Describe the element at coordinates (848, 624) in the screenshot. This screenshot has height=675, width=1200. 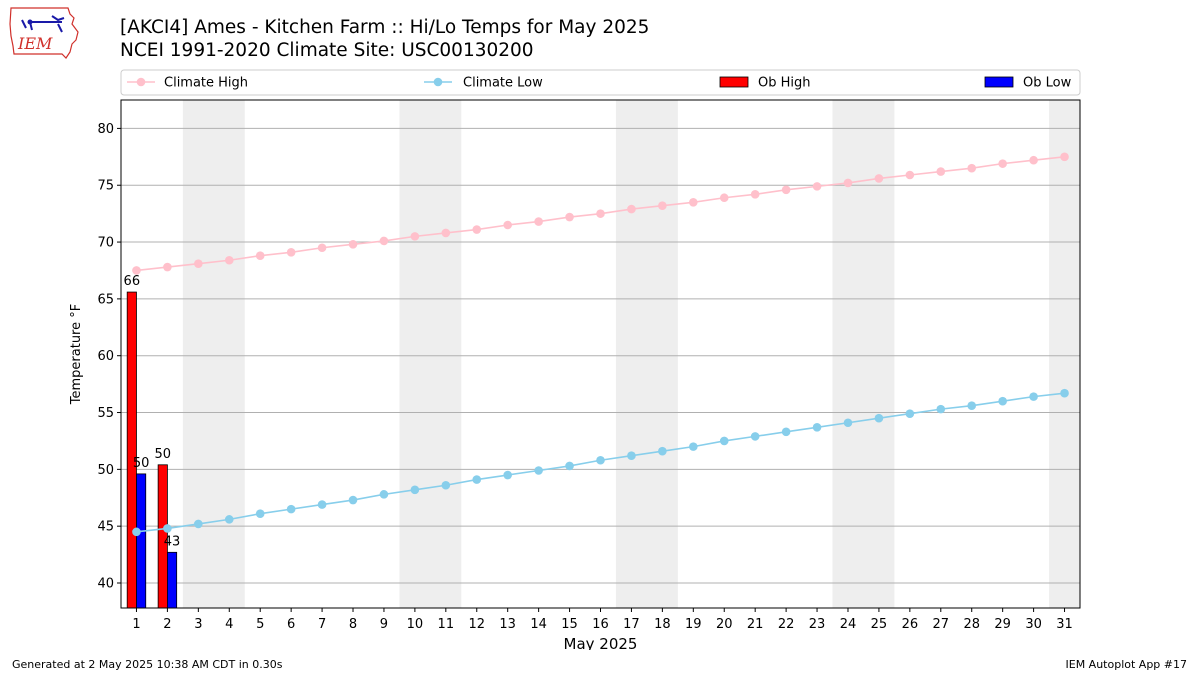
I see `x-tick-label: 24` at that location.